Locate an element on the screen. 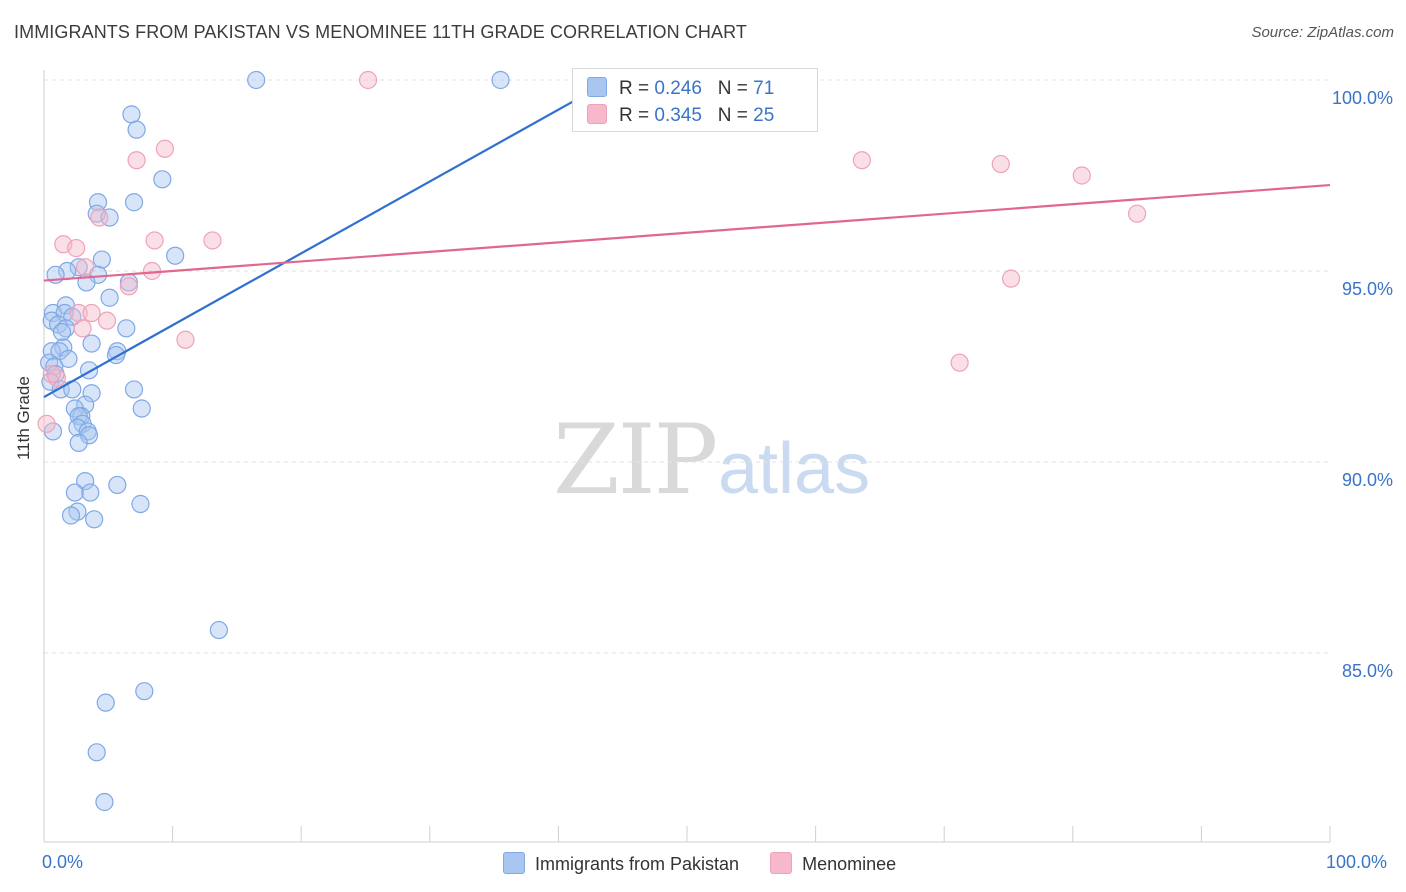  legend-n-value: 25 is located at coordinates (764, 115).